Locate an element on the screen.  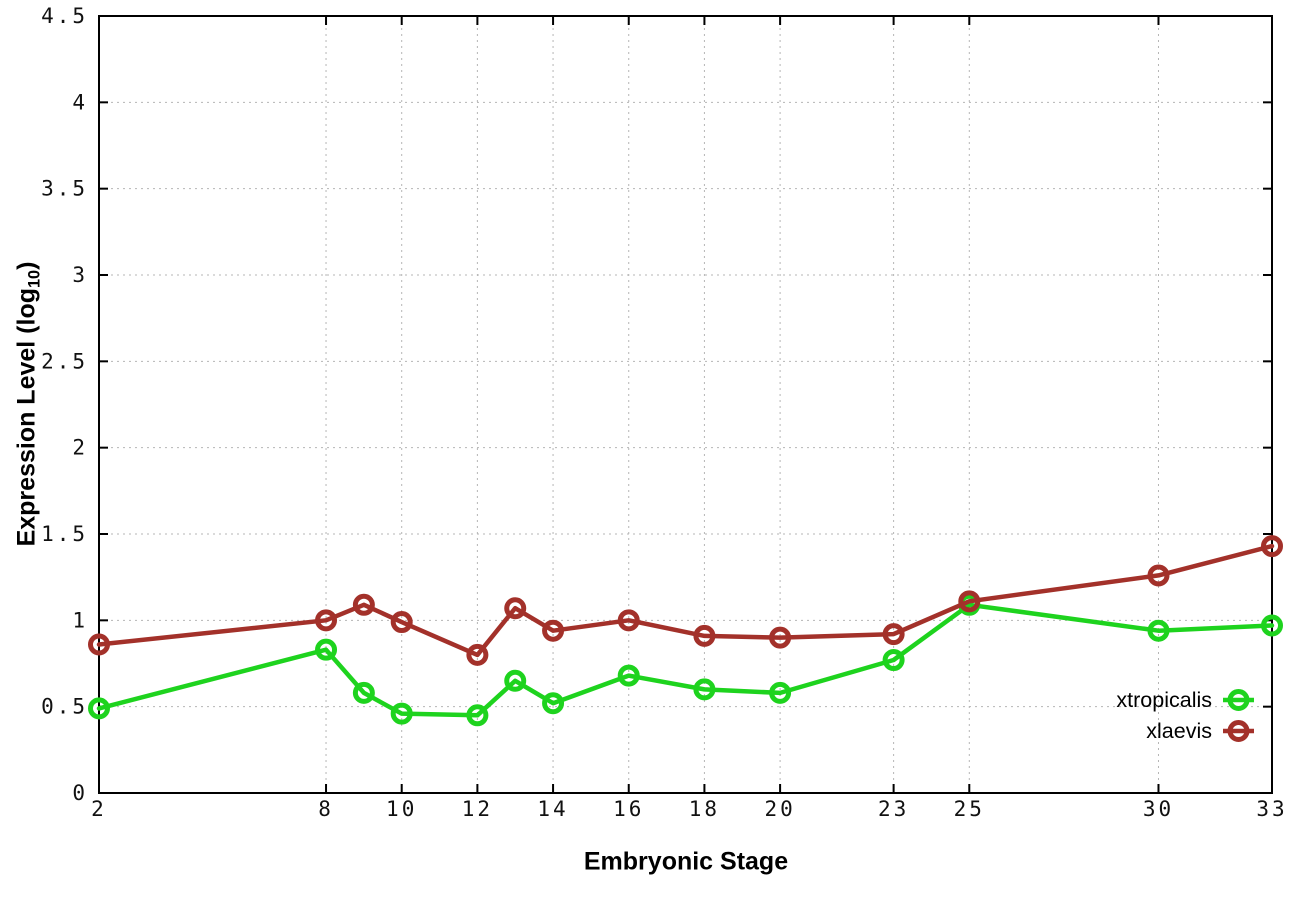
y-tick-label: 0 is located at coordinates (80, 793).